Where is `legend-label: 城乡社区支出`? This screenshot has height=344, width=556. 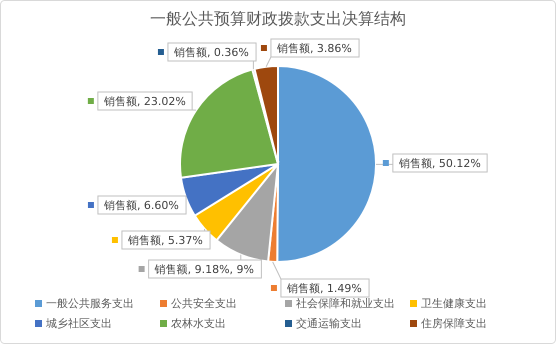 legend-label: 城乡社区支出 is located at coordinates (78, 323).